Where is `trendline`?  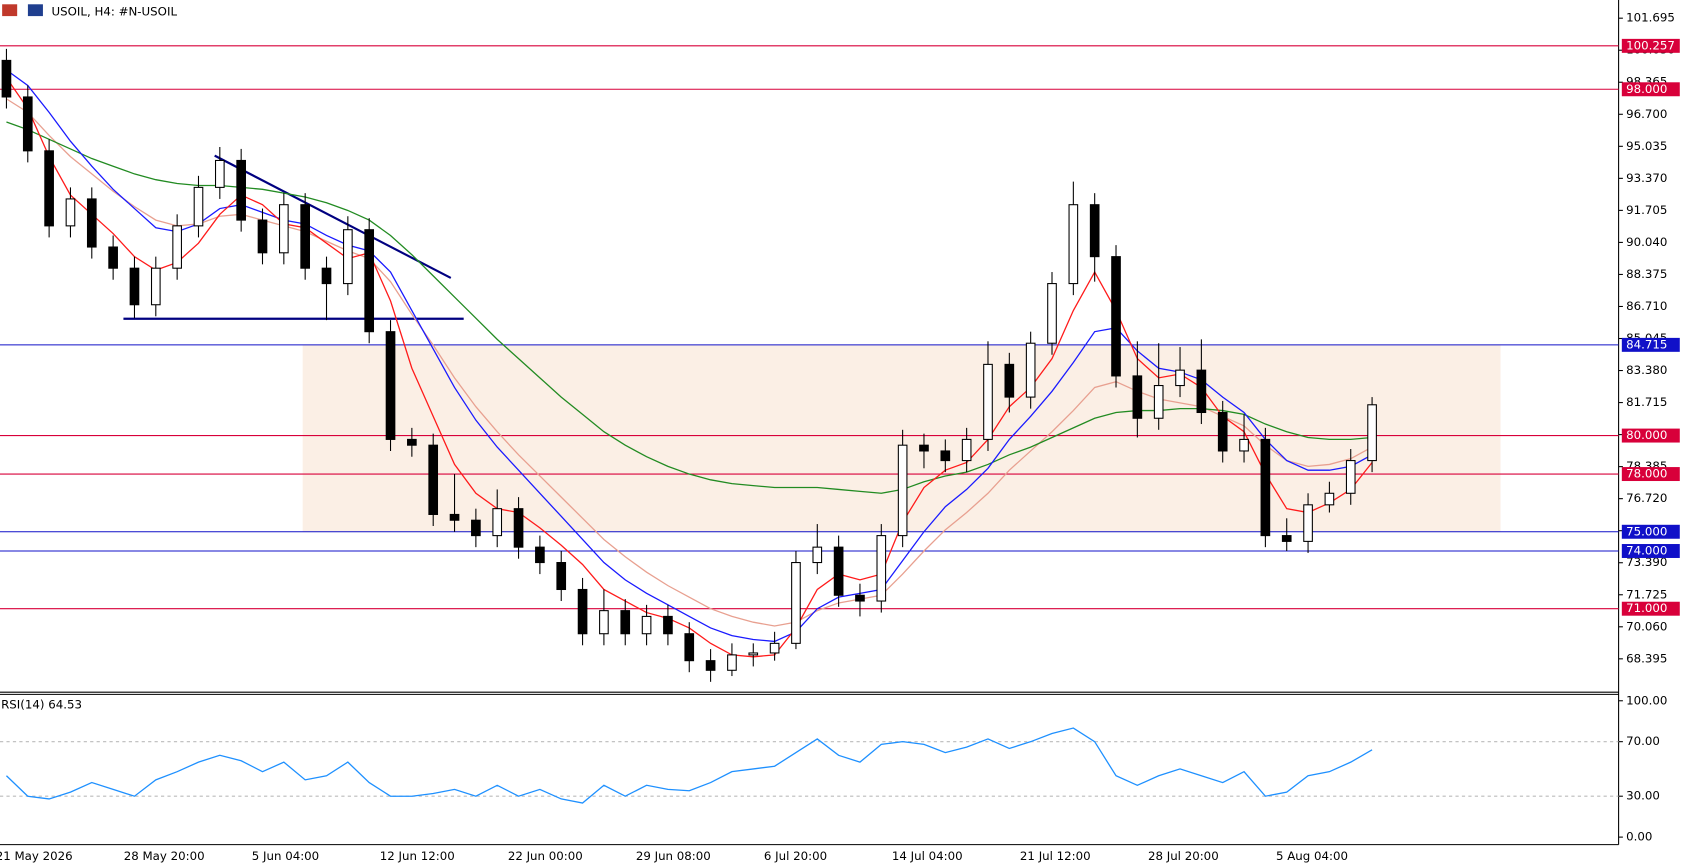 trendline is located at coordinates (333, 216).